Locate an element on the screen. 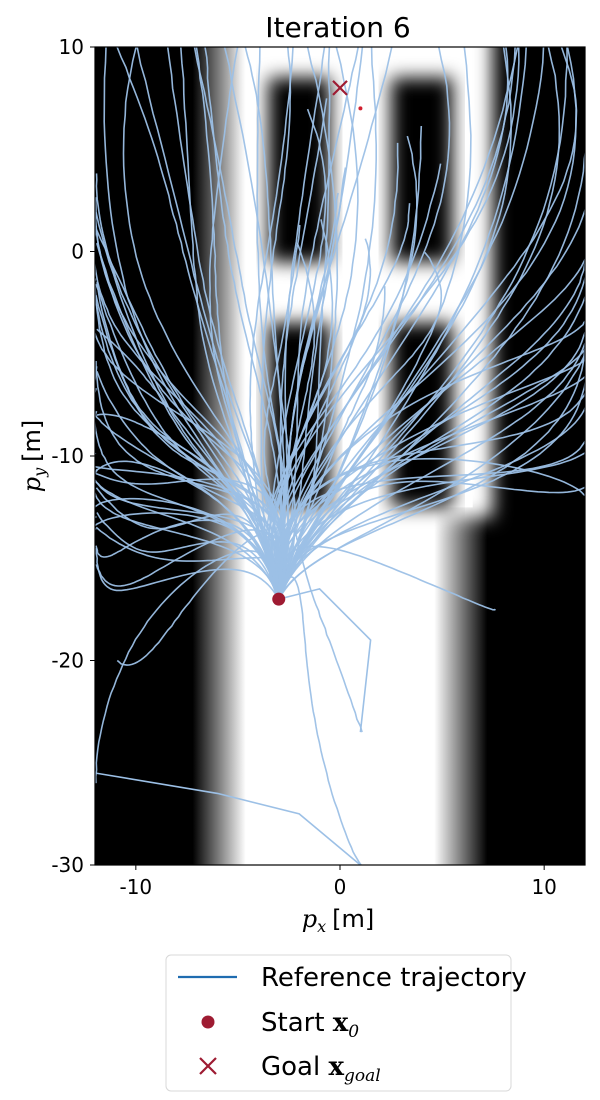  y-tick-label: -10 is located at coordinates (67, 456).